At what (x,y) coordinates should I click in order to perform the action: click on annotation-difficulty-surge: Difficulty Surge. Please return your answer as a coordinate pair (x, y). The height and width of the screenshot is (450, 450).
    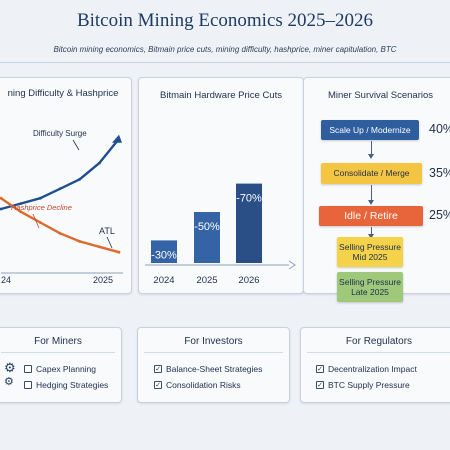
    Looking at the image, I should click on (60, 133).